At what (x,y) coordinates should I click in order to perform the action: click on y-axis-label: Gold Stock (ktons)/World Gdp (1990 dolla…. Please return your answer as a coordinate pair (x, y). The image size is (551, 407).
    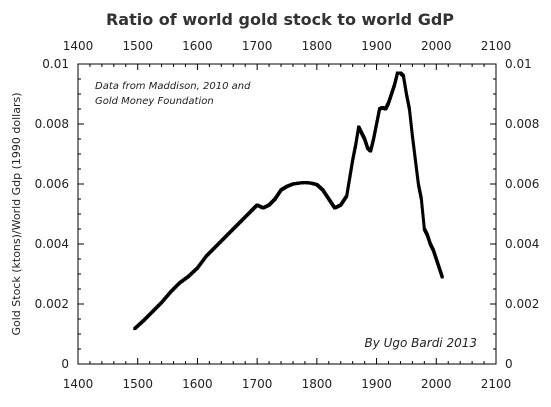
    Looking at the image, I should click on (16, 213).